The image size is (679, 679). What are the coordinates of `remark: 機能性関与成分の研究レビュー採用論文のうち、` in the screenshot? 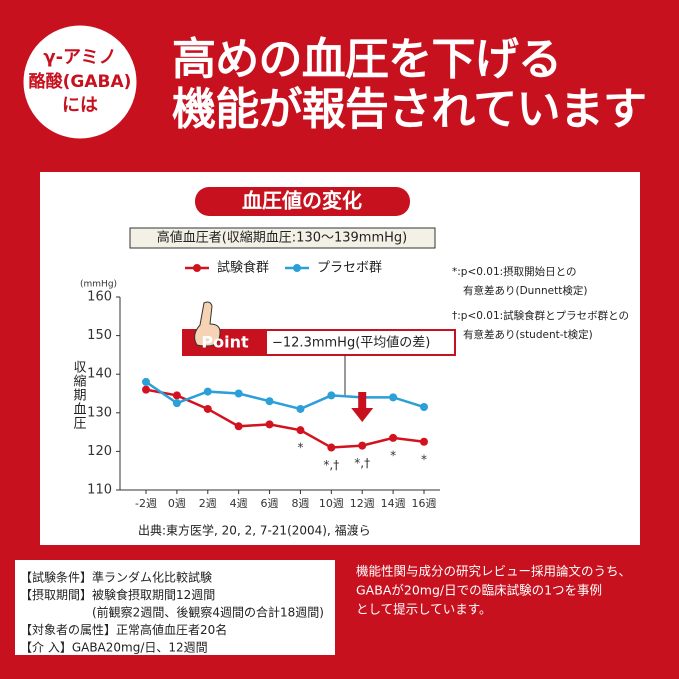 It's located at (493, 571).